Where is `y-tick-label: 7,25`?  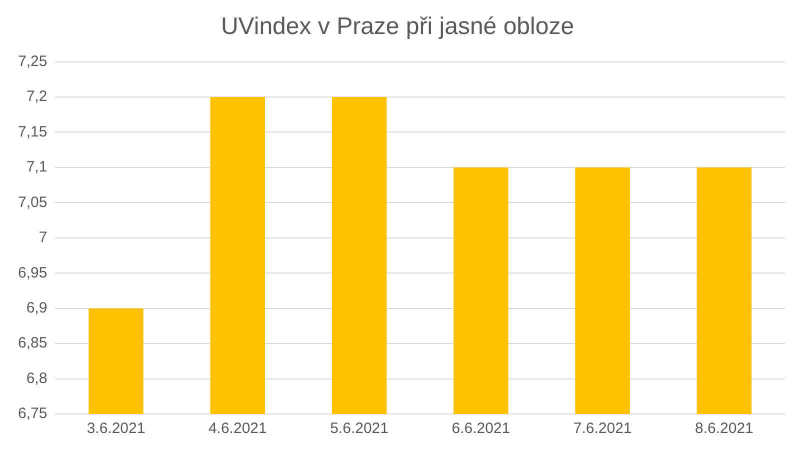 y-tick-label: 7,25 is located at coordinates (33, 61).